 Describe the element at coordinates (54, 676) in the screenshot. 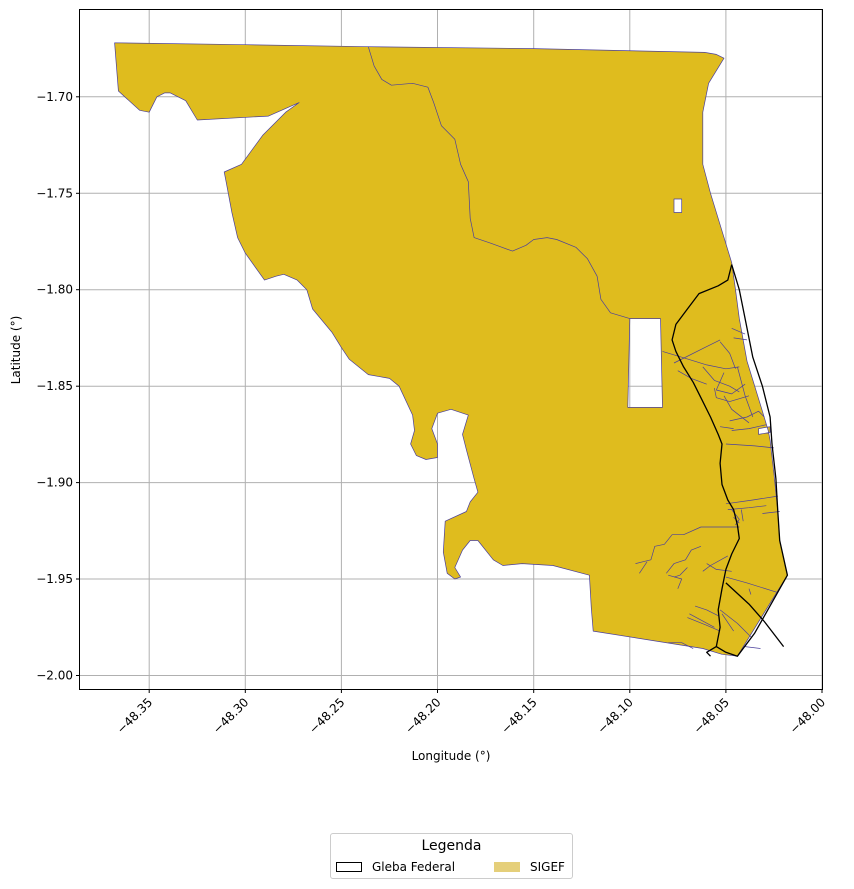

I see `y-tick-label-6: −2.00` at that location.